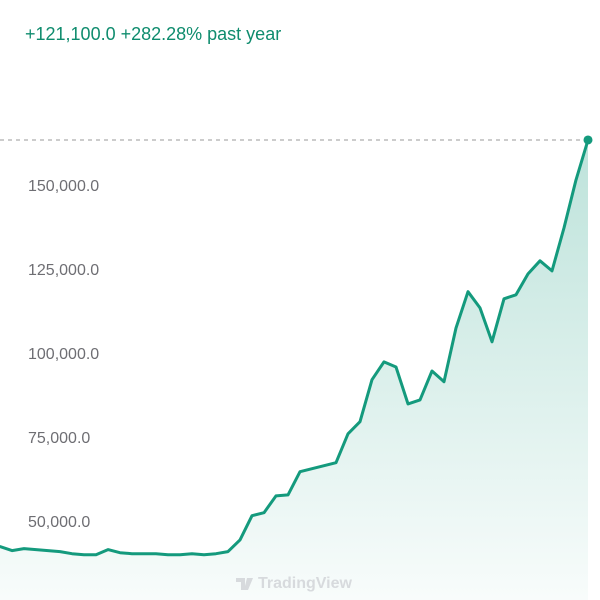 The width and height of the screenshot is (600, 600). I want to click on y-tick-label: 50,000.0, so click(59, 522).